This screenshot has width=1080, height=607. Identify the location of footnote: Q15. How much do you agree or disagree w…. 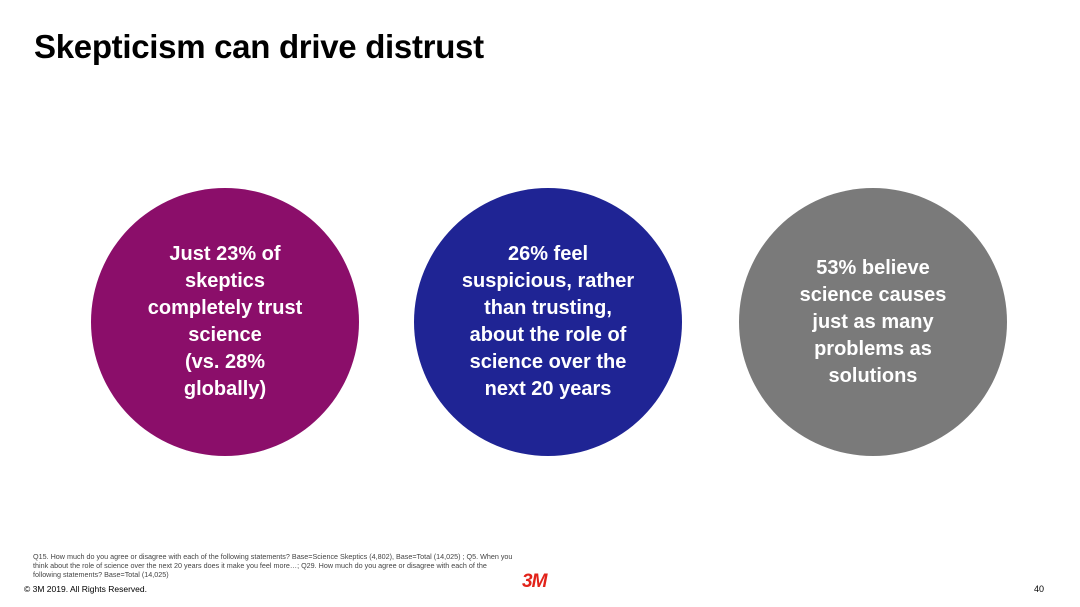
(273, 565).